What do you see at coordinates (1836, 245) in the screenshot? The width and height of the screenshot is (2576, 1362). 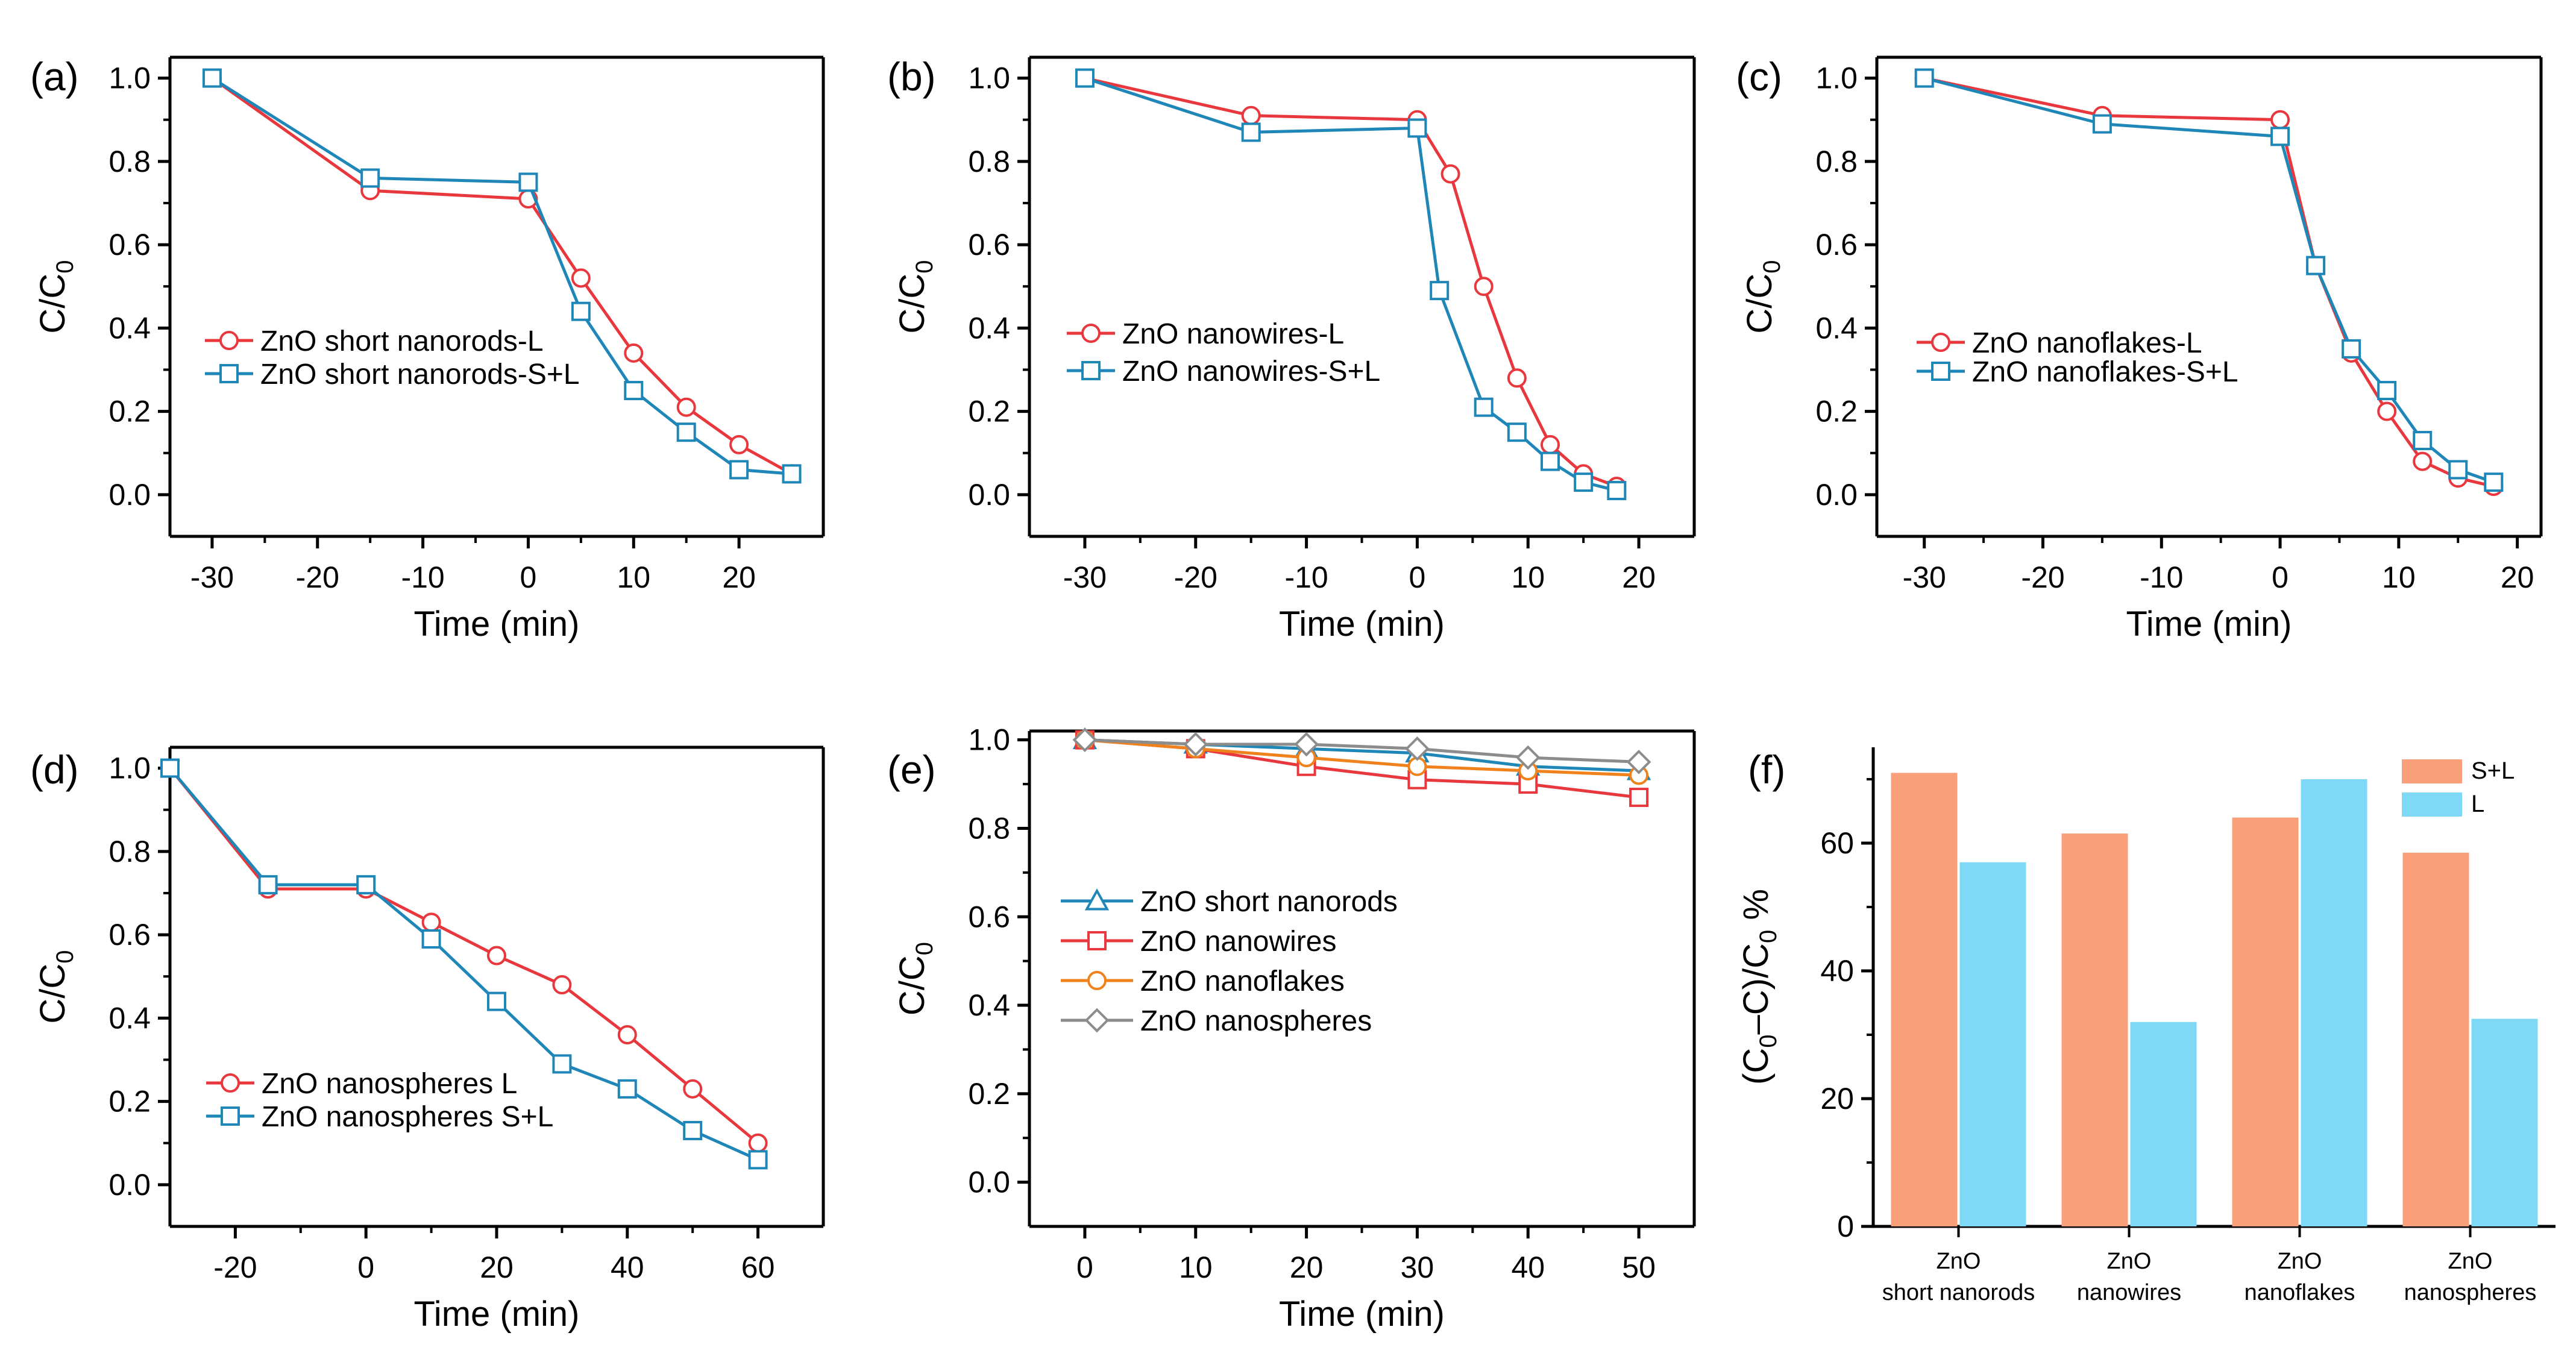 I see `y-tick-label-c: 0.6` at bounding box center [1836, 245].